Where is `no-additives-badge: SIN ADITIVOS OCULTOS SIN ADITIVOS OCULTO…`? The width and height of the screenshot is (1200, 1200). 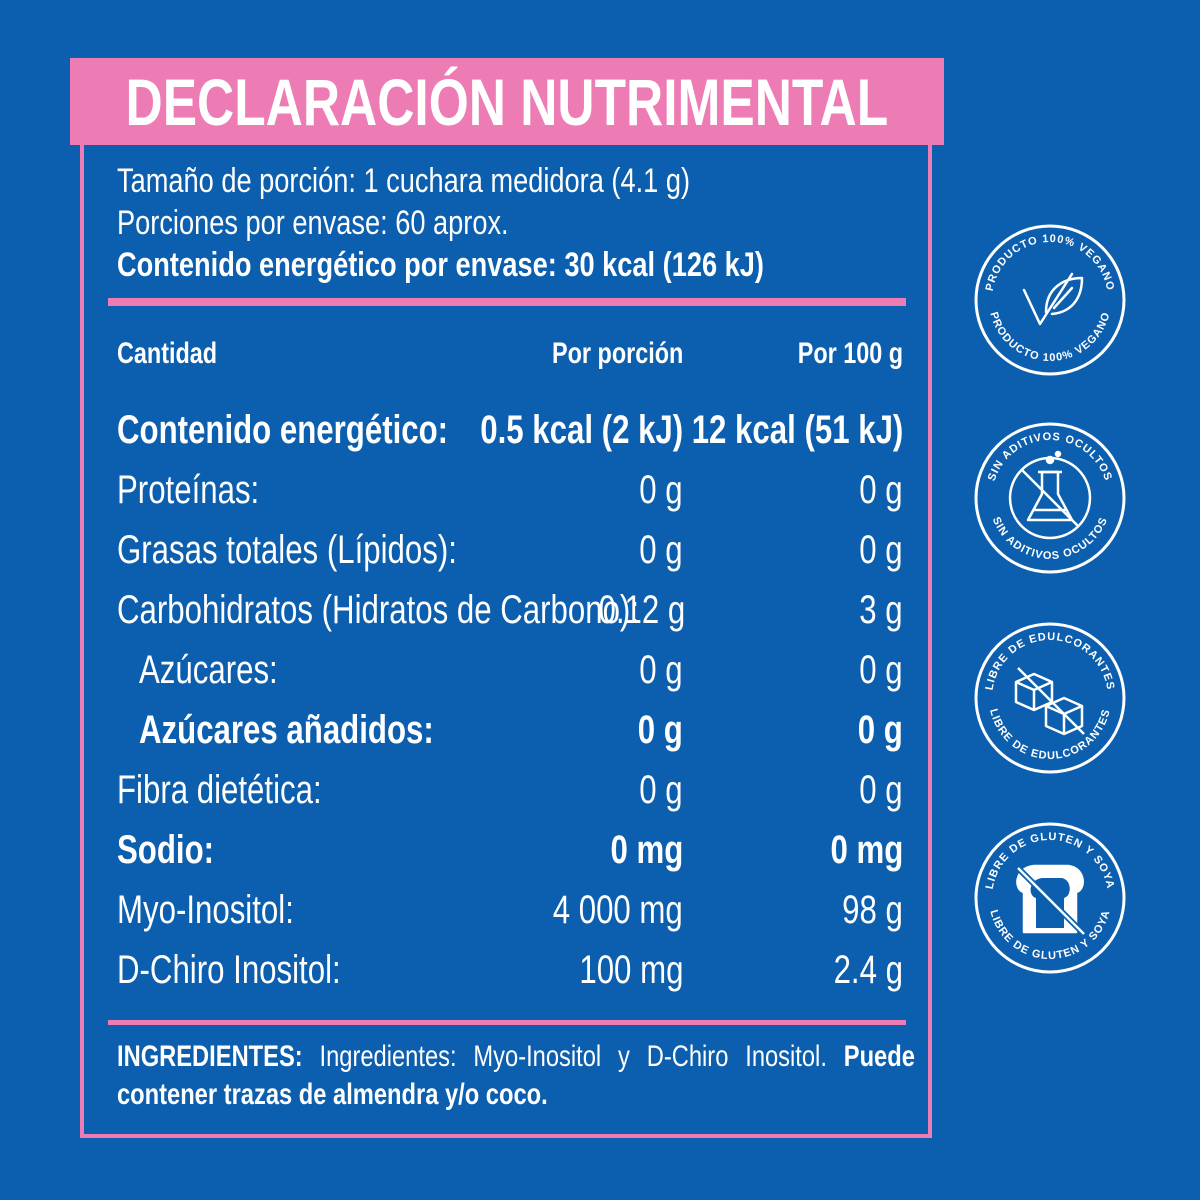 no-additives-badge: SIN ADITIVOS OCULTOS SIN ADITIVOS OCULTO… is located at coordinates (1050, 498).